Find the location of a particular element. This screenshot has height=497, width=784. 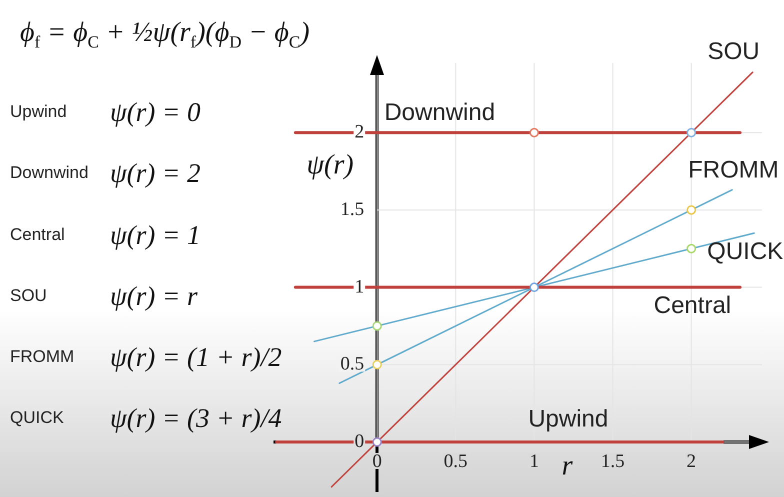

x-tick-label: 2 is located at coordinates (691, 461).